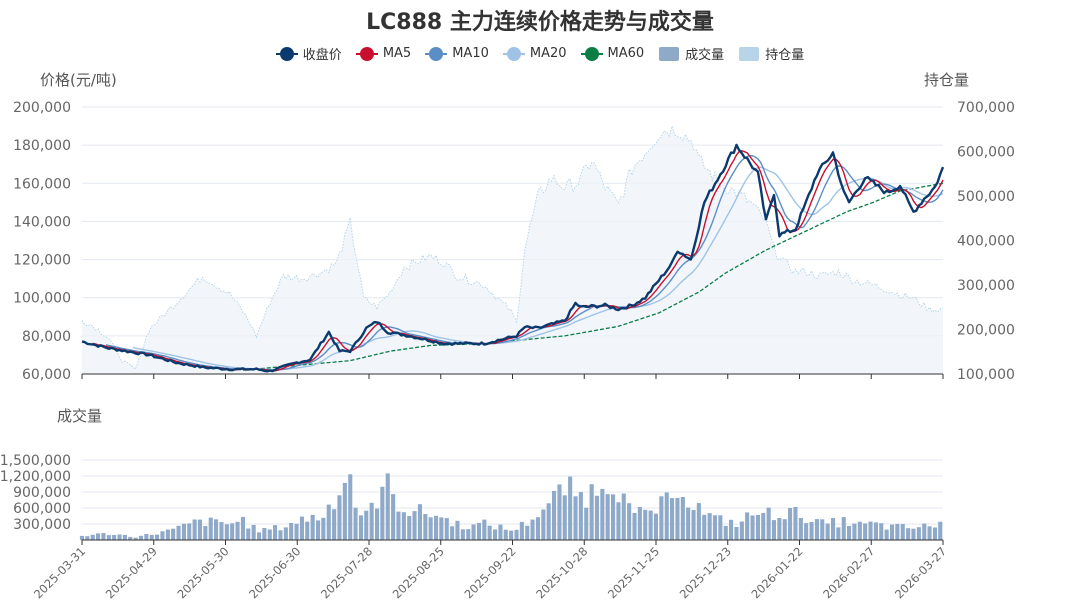  What do you see at coordinates (470, 53) in the screenshot?
I see `legend-label-ma10: MA10` at bounding box center [470, 53].